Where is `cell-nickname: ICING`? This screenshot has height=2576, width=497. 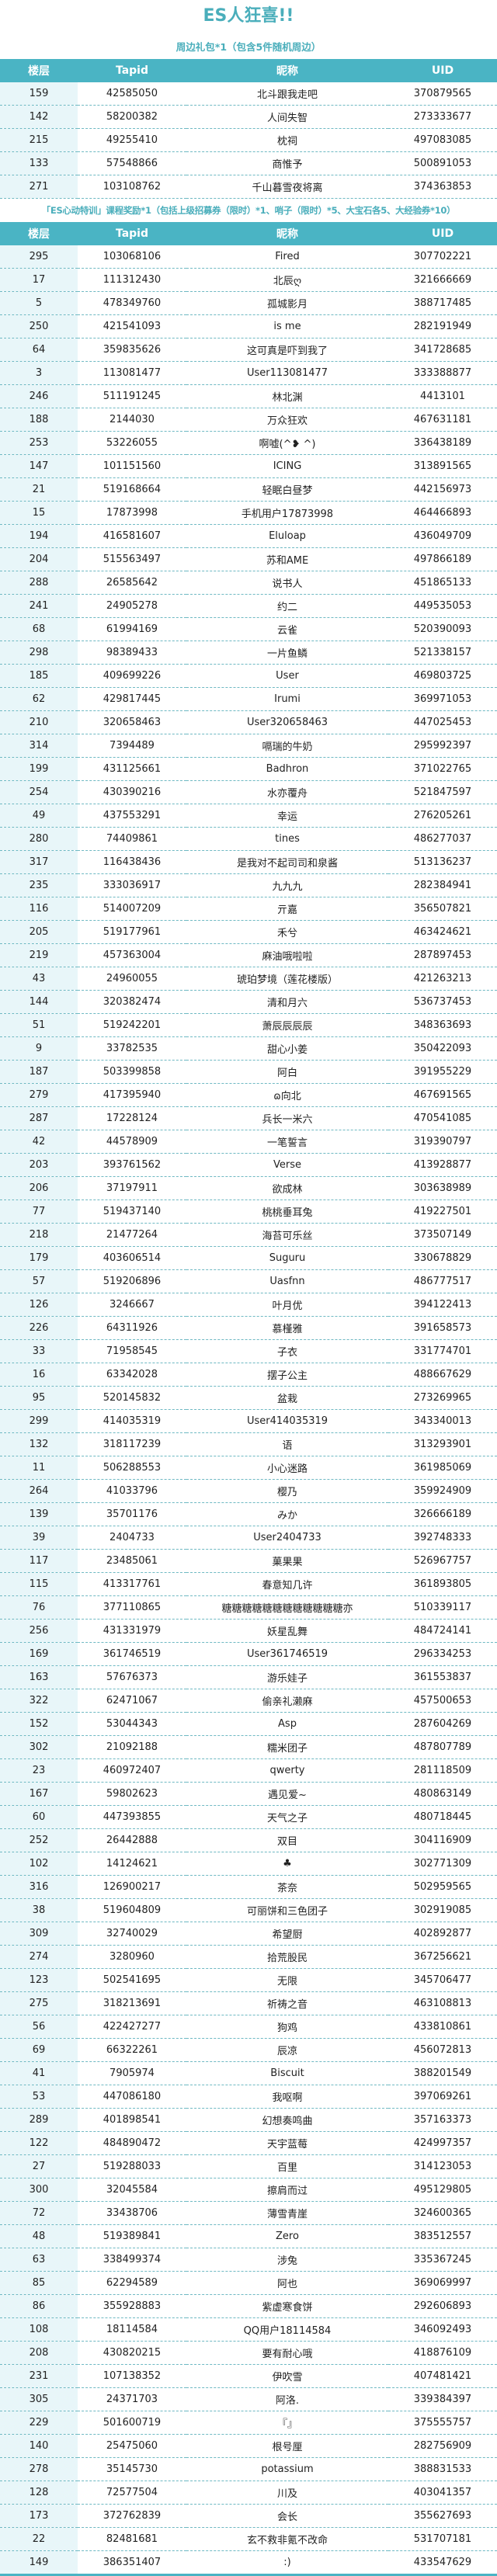 cell-nickname: ICING is located at coordinates (287, 466).